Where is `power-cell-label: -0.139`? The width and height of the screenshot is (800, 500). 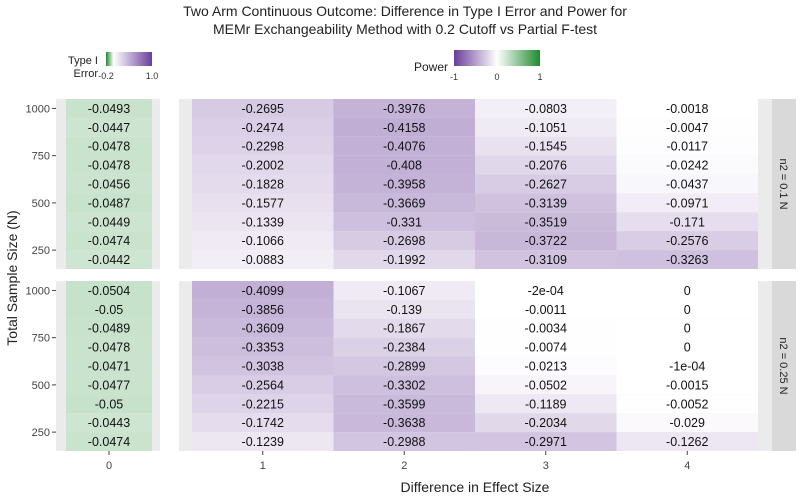 power-cell-label: -0.139 is located at coordinates (404, 310).